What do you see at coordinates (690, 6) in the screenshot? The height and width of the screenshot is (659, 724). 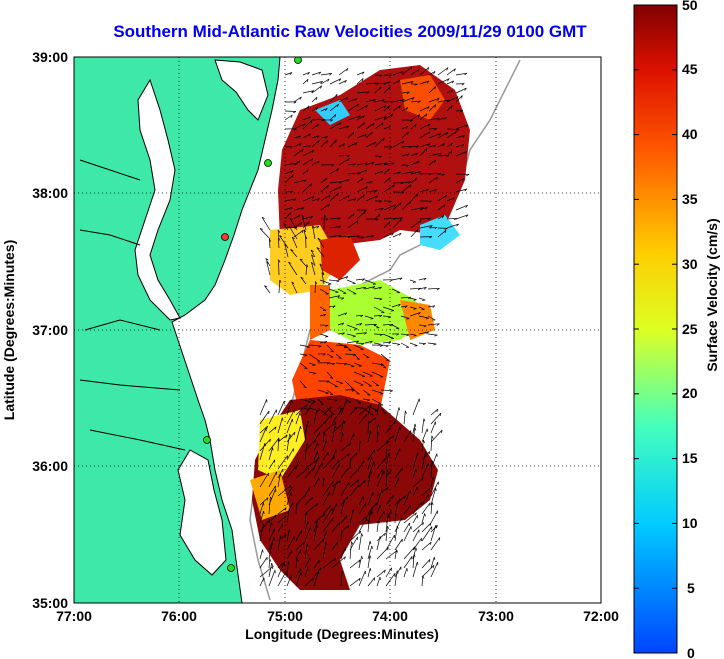 I see `colorbar-tick-label: 50` at bounding box center [690, 6].